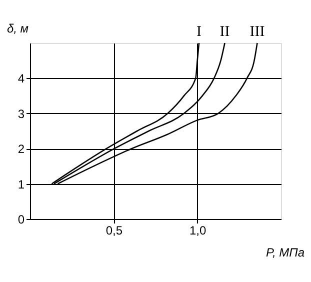 This screenshot has height=282, width=311. Describe the element at coordinates (114, 231) in the screenshot. I see `x-tick-label: 0,5` at that location.